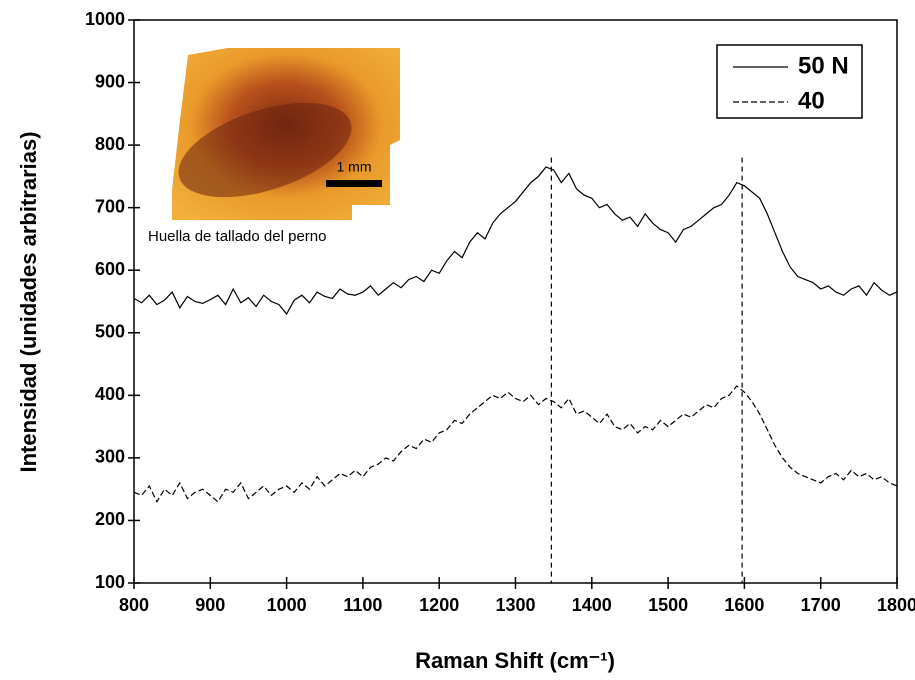  I want to click on y-axis-label: Intensidad (unidades arbitrarias), so click(28, 301).